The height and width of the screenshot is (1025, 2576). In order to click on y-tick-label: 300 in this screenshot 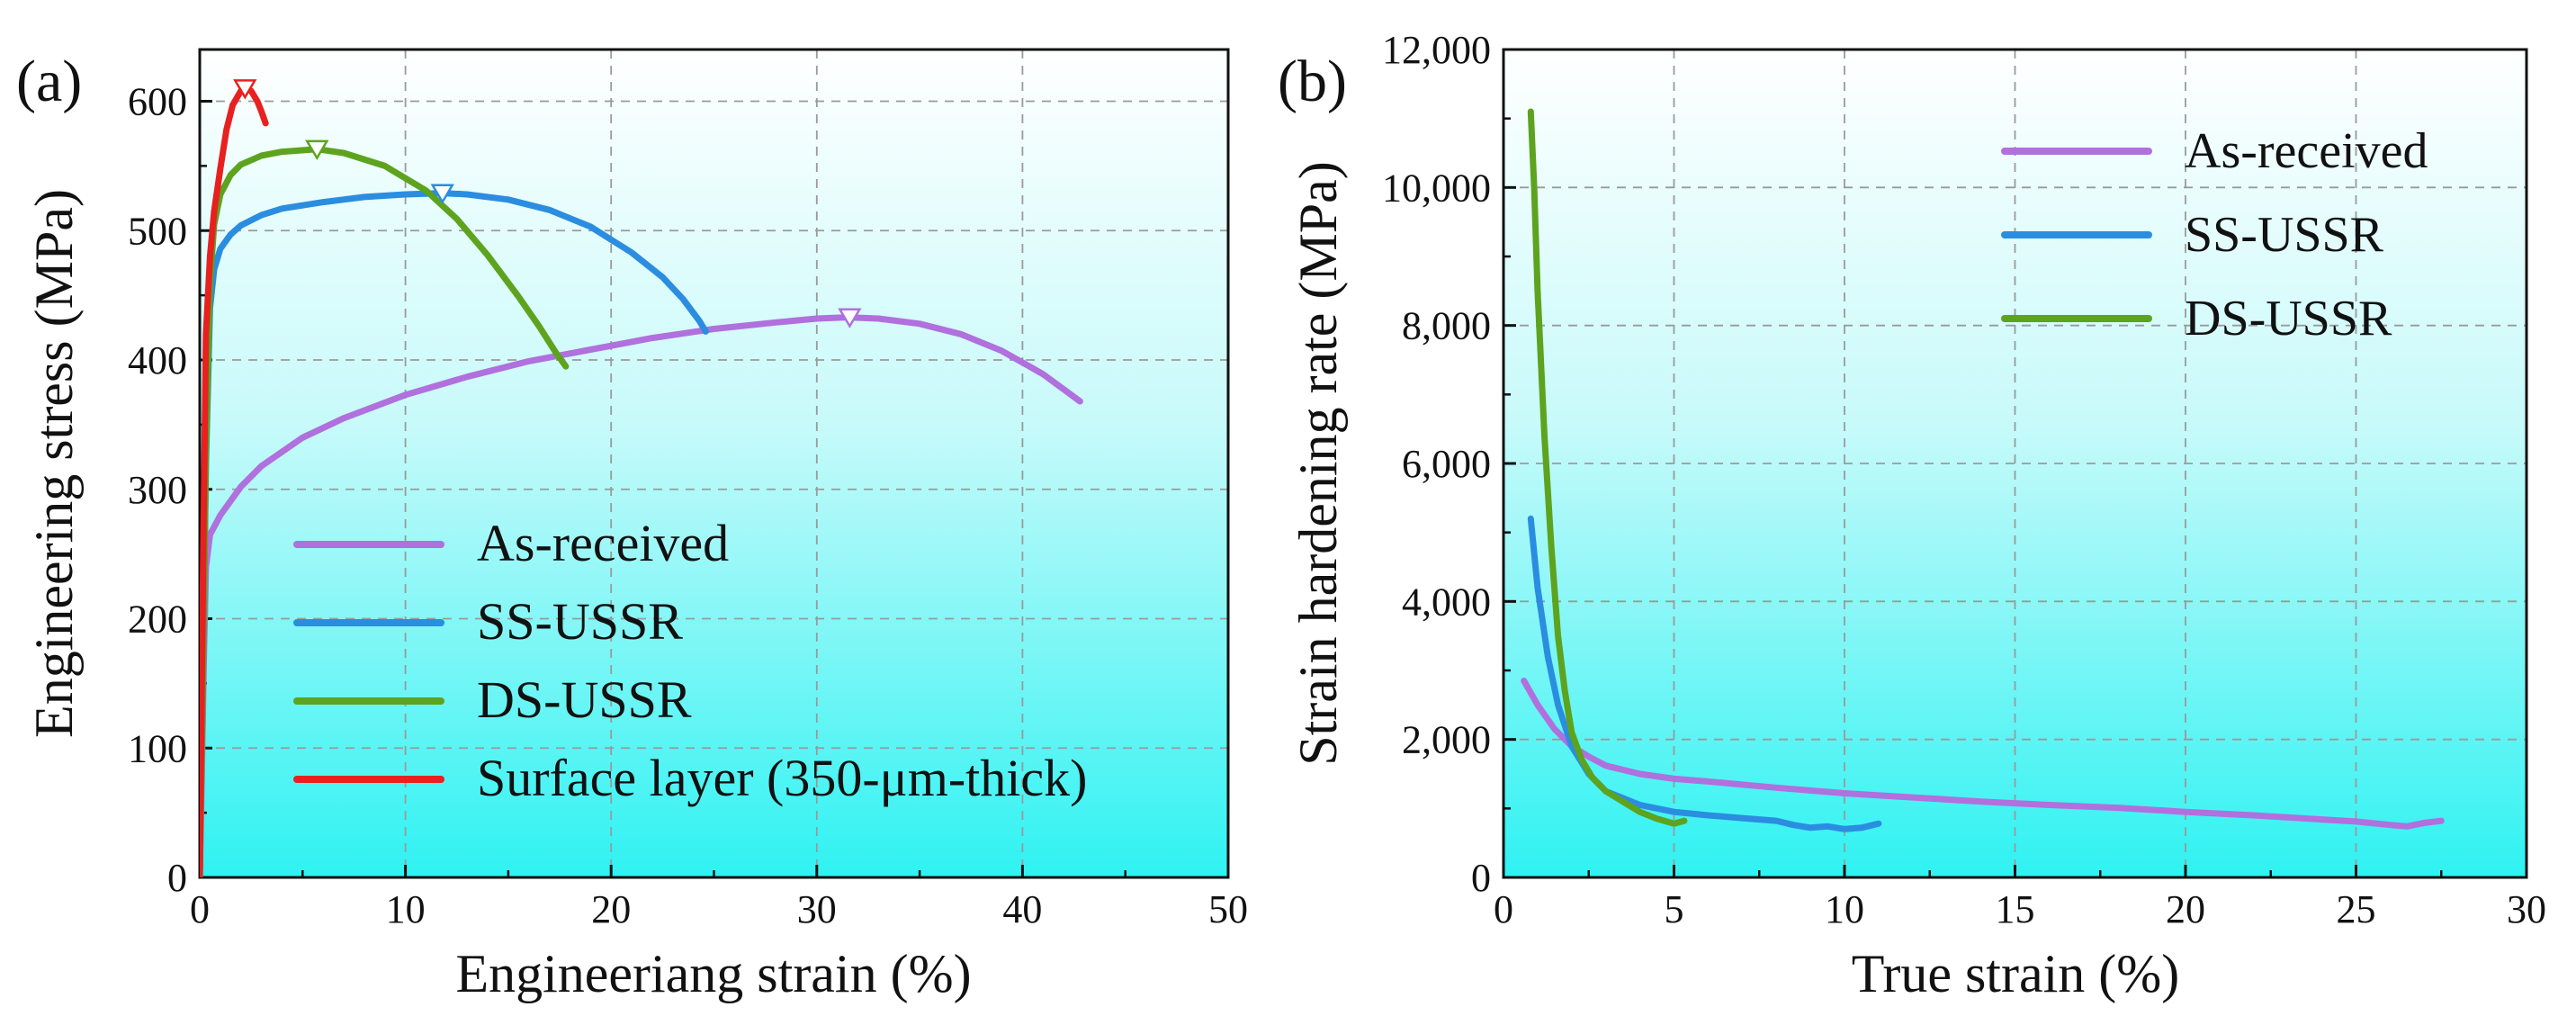, I will do `click(157, 490)`.